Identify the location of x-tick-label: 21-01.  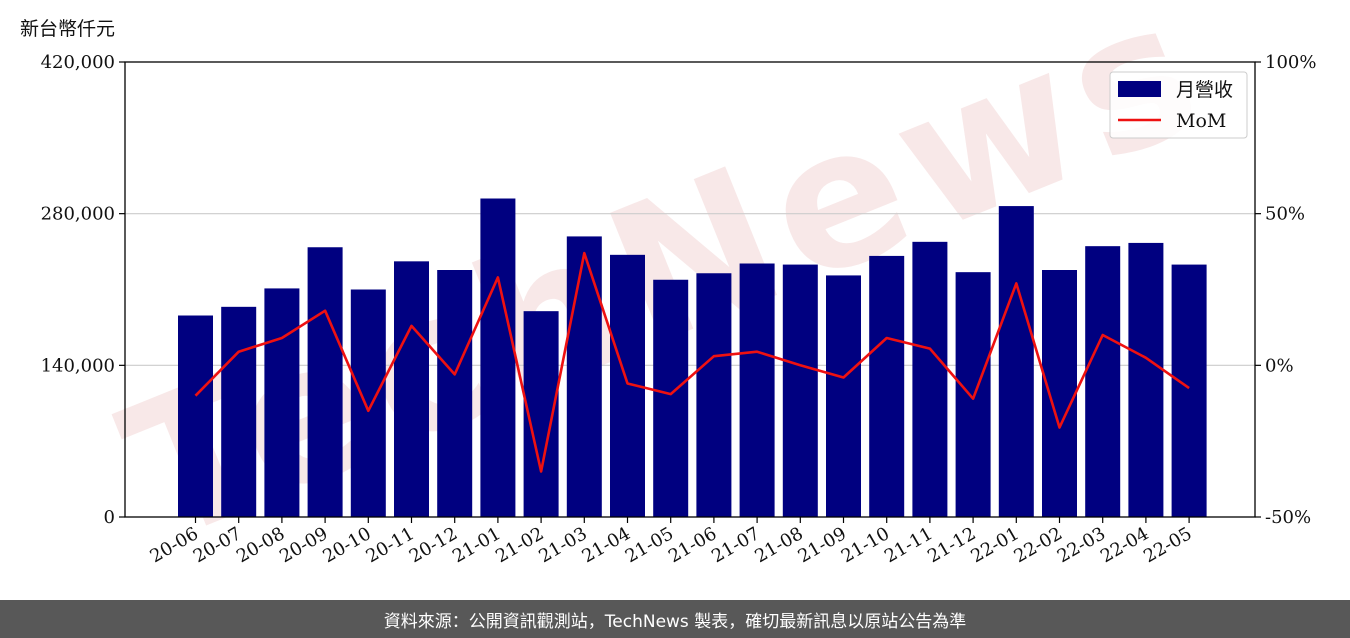
(476, 545).